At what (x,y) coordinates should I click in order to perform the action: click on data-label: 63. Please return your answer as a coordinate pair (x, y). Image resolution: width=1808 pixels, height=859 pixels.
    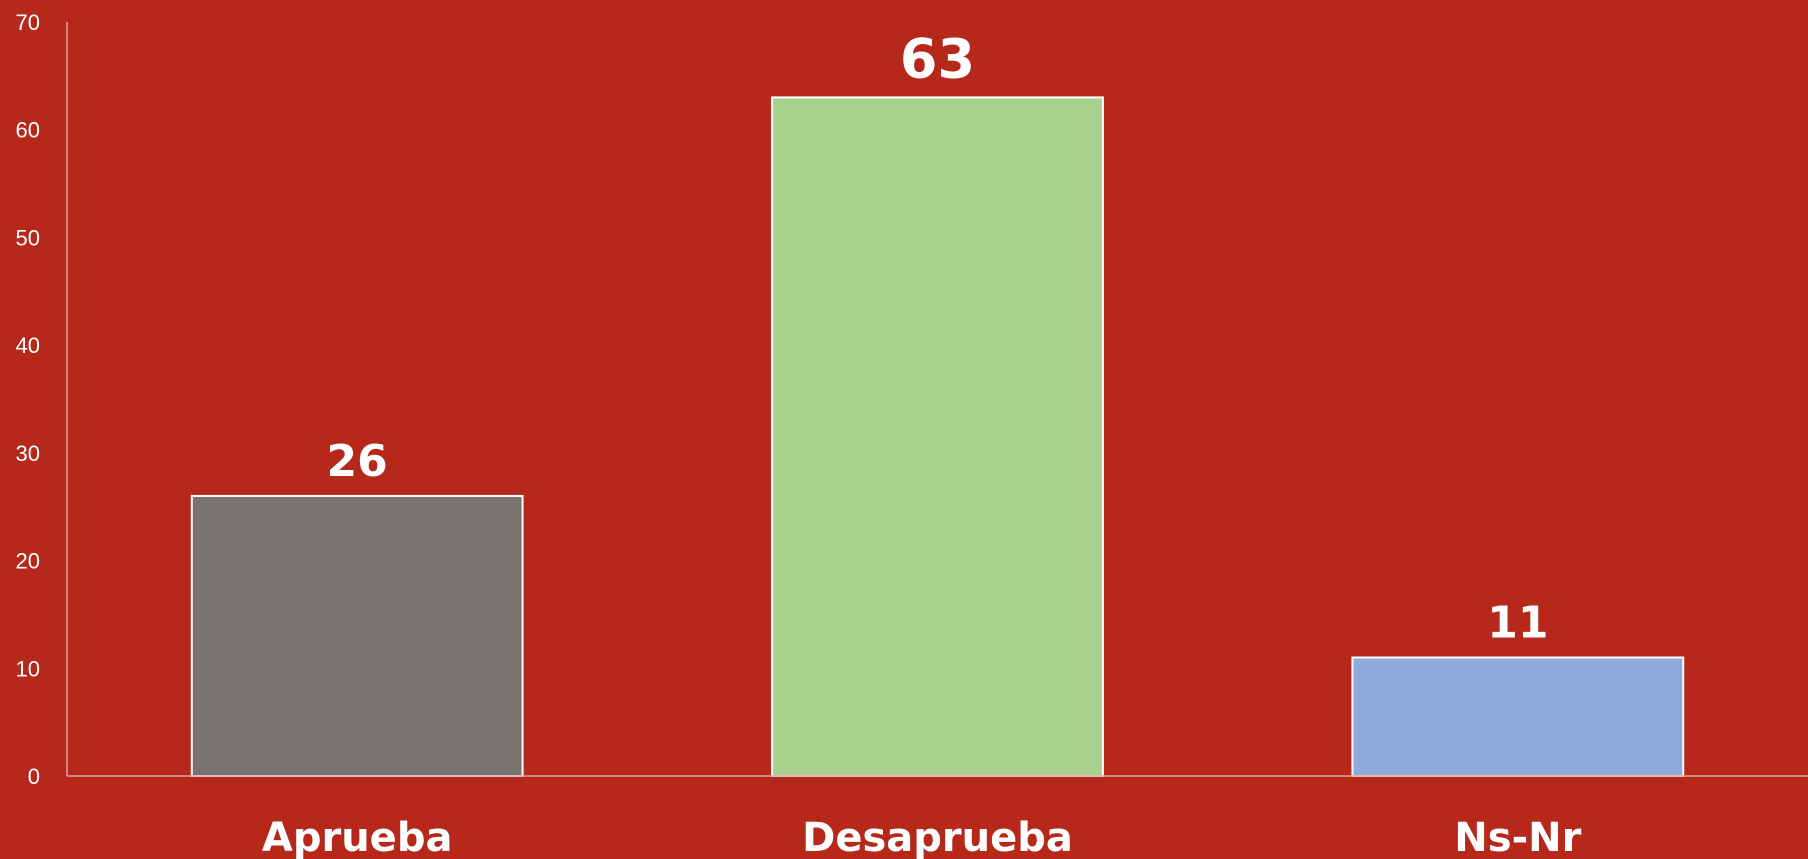
    Looking at the image, I should click on (937, 58).